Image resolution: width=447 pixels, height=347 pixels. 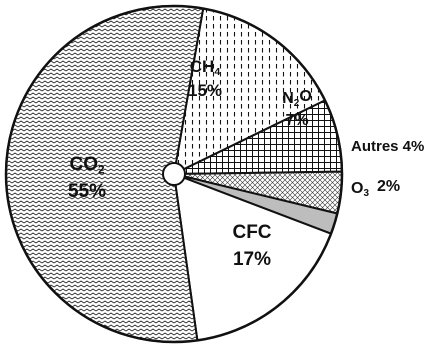 What do you see at coordinates (387, 146) in the screenshot?
I see `slice-label-autres: Autres 4%` at bounding box center [387, 146].